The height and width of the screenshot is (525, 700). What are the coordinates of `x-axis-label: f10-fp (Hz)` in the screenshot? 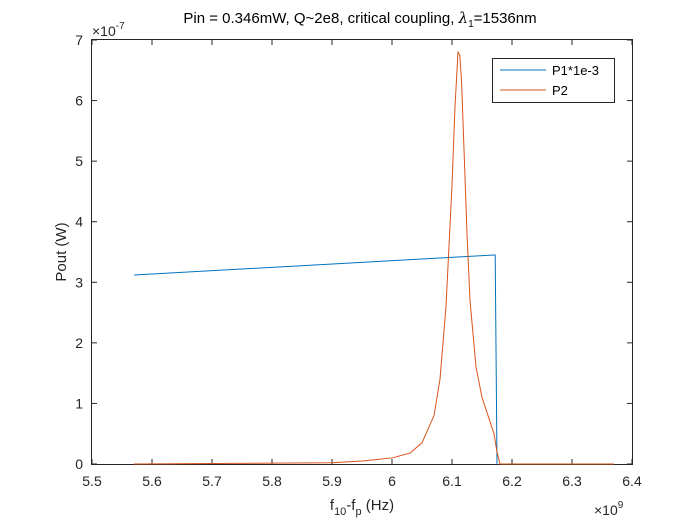 It's located at (362, 507).